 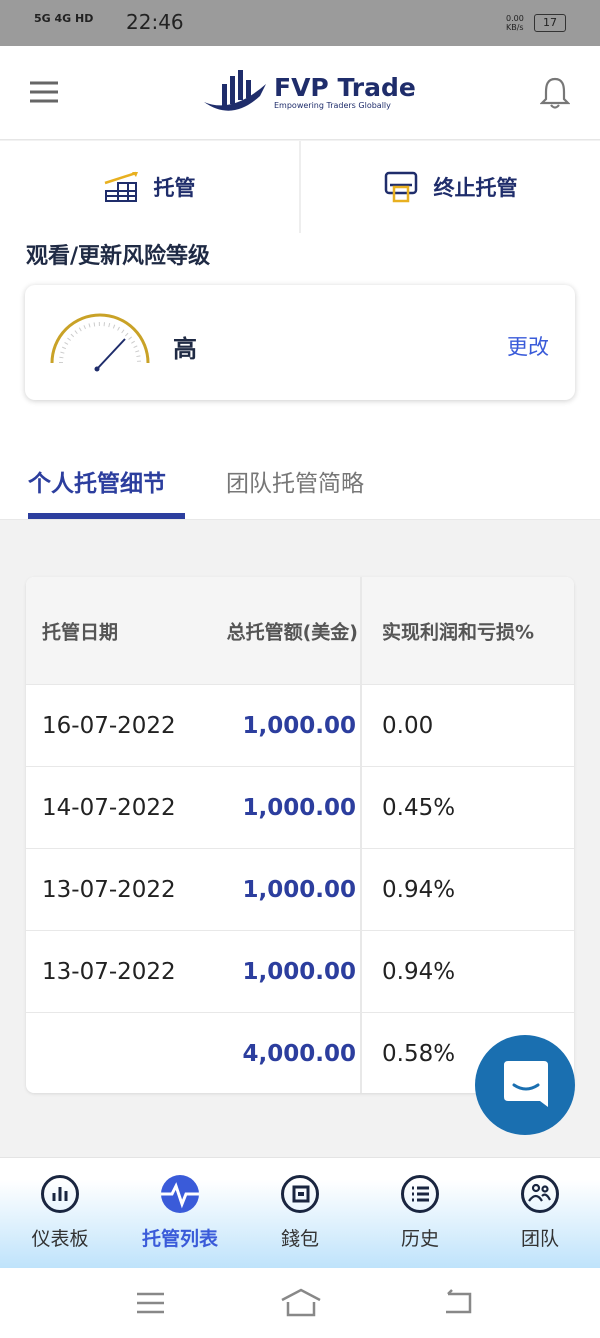 What do you see at coordinates (458, 1302) in the screenshot?
I see `back-icon` at bounding box center [458, 1302].